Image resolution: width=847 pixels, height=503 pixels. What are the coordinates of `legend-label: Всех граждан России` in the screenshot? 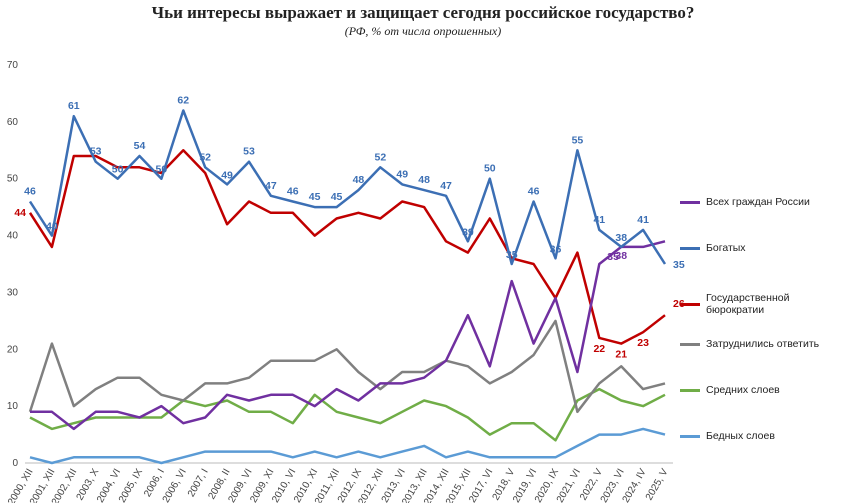 It's located at (758, 202).